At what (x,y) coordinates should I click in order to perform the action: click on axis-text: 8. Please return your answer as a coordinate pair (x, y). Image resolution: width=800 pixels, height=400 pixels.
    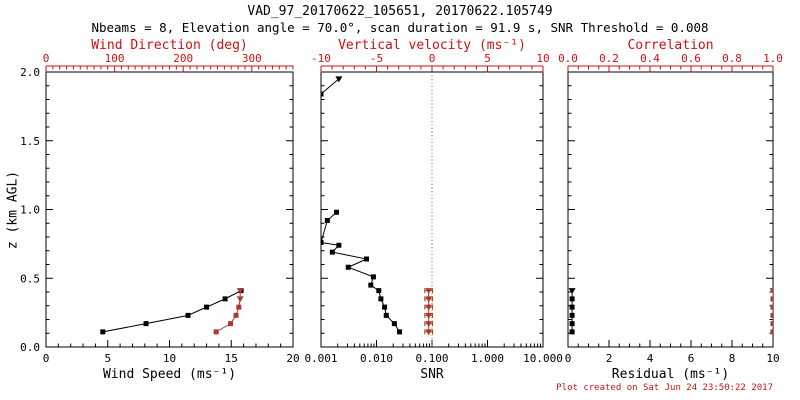
    Looking at the image, I should click on (732, 358).